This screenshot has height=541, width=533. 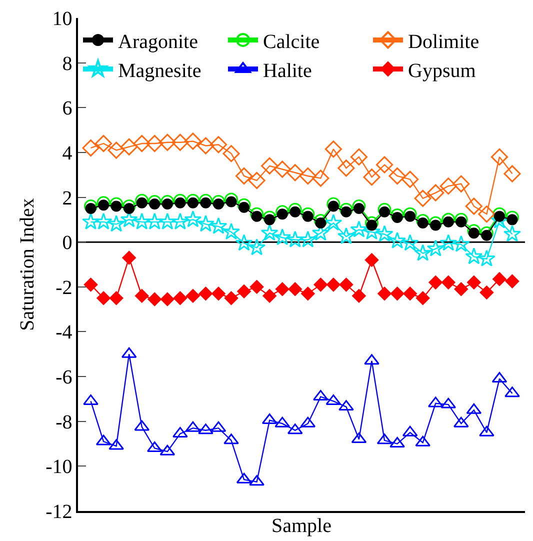 I want to click on y-tick-label: -2, so click(x=64, y=287).